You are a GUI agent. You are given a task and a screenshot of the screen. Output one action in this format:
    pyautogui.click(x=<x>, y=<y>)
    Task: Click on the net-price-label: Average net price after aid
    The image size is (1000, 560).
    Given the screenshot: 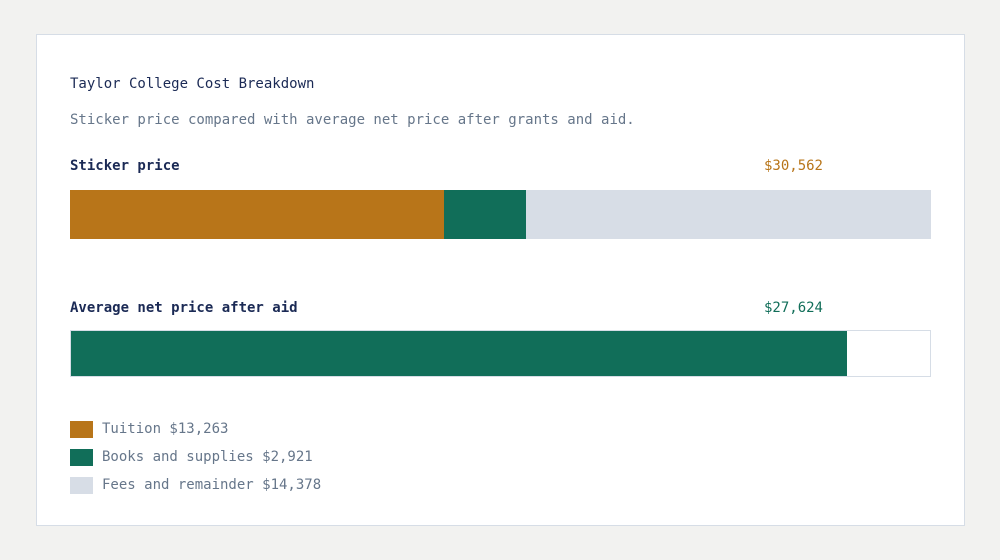 What is the action you would take?
    pyautogui.click(x=184, y=308)
    